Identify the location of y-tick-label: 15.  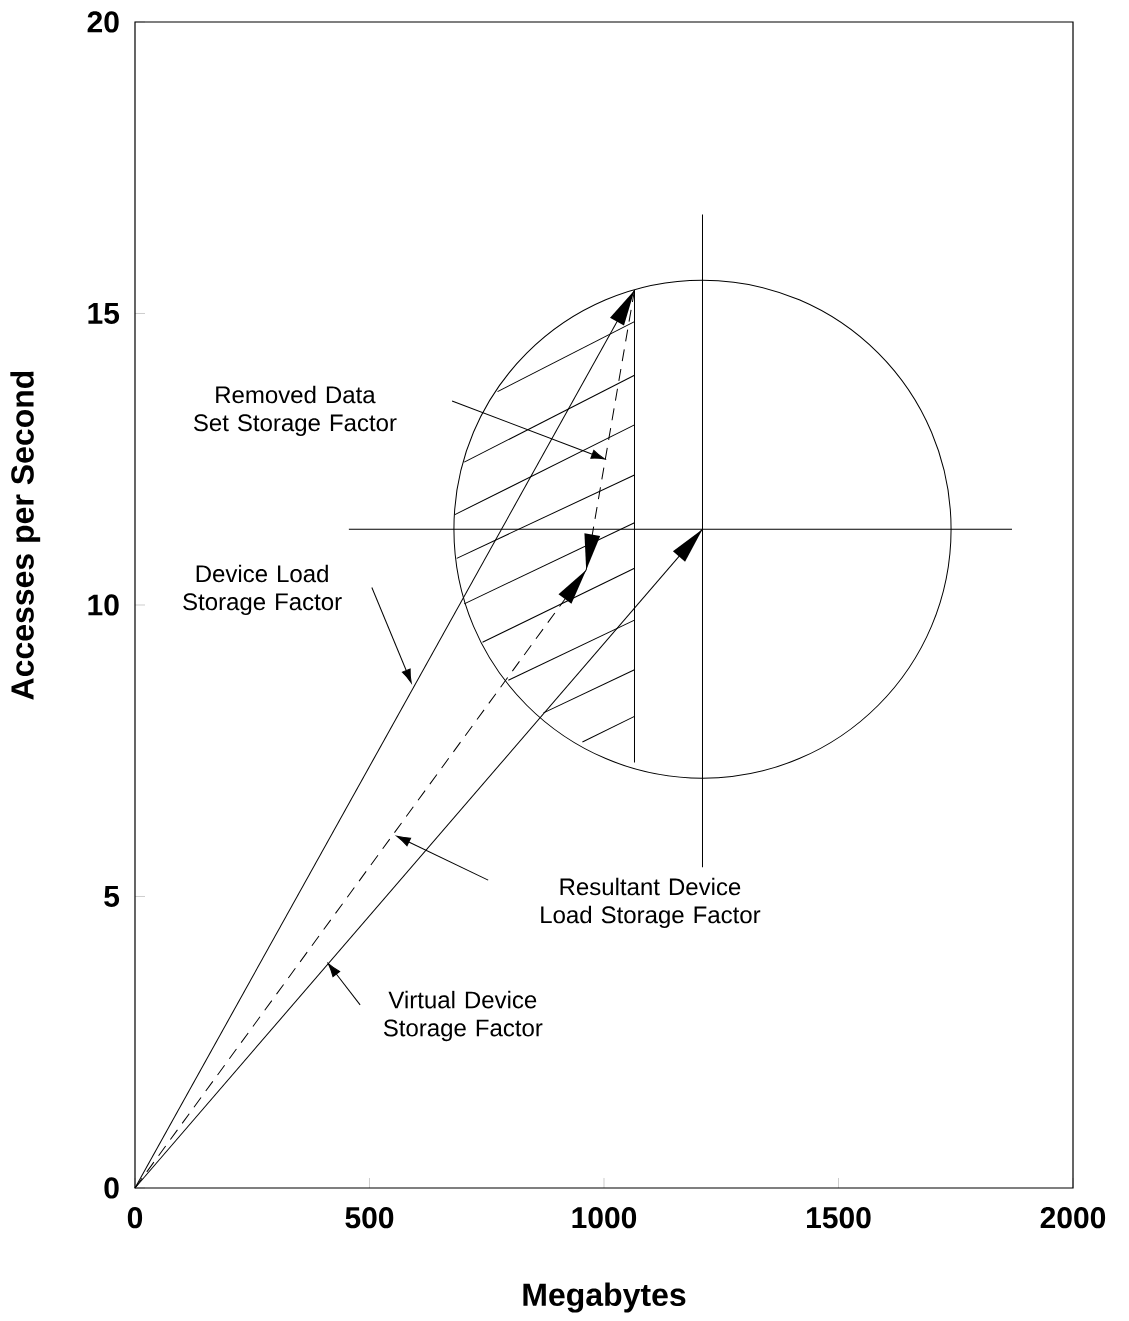
(104, 313).